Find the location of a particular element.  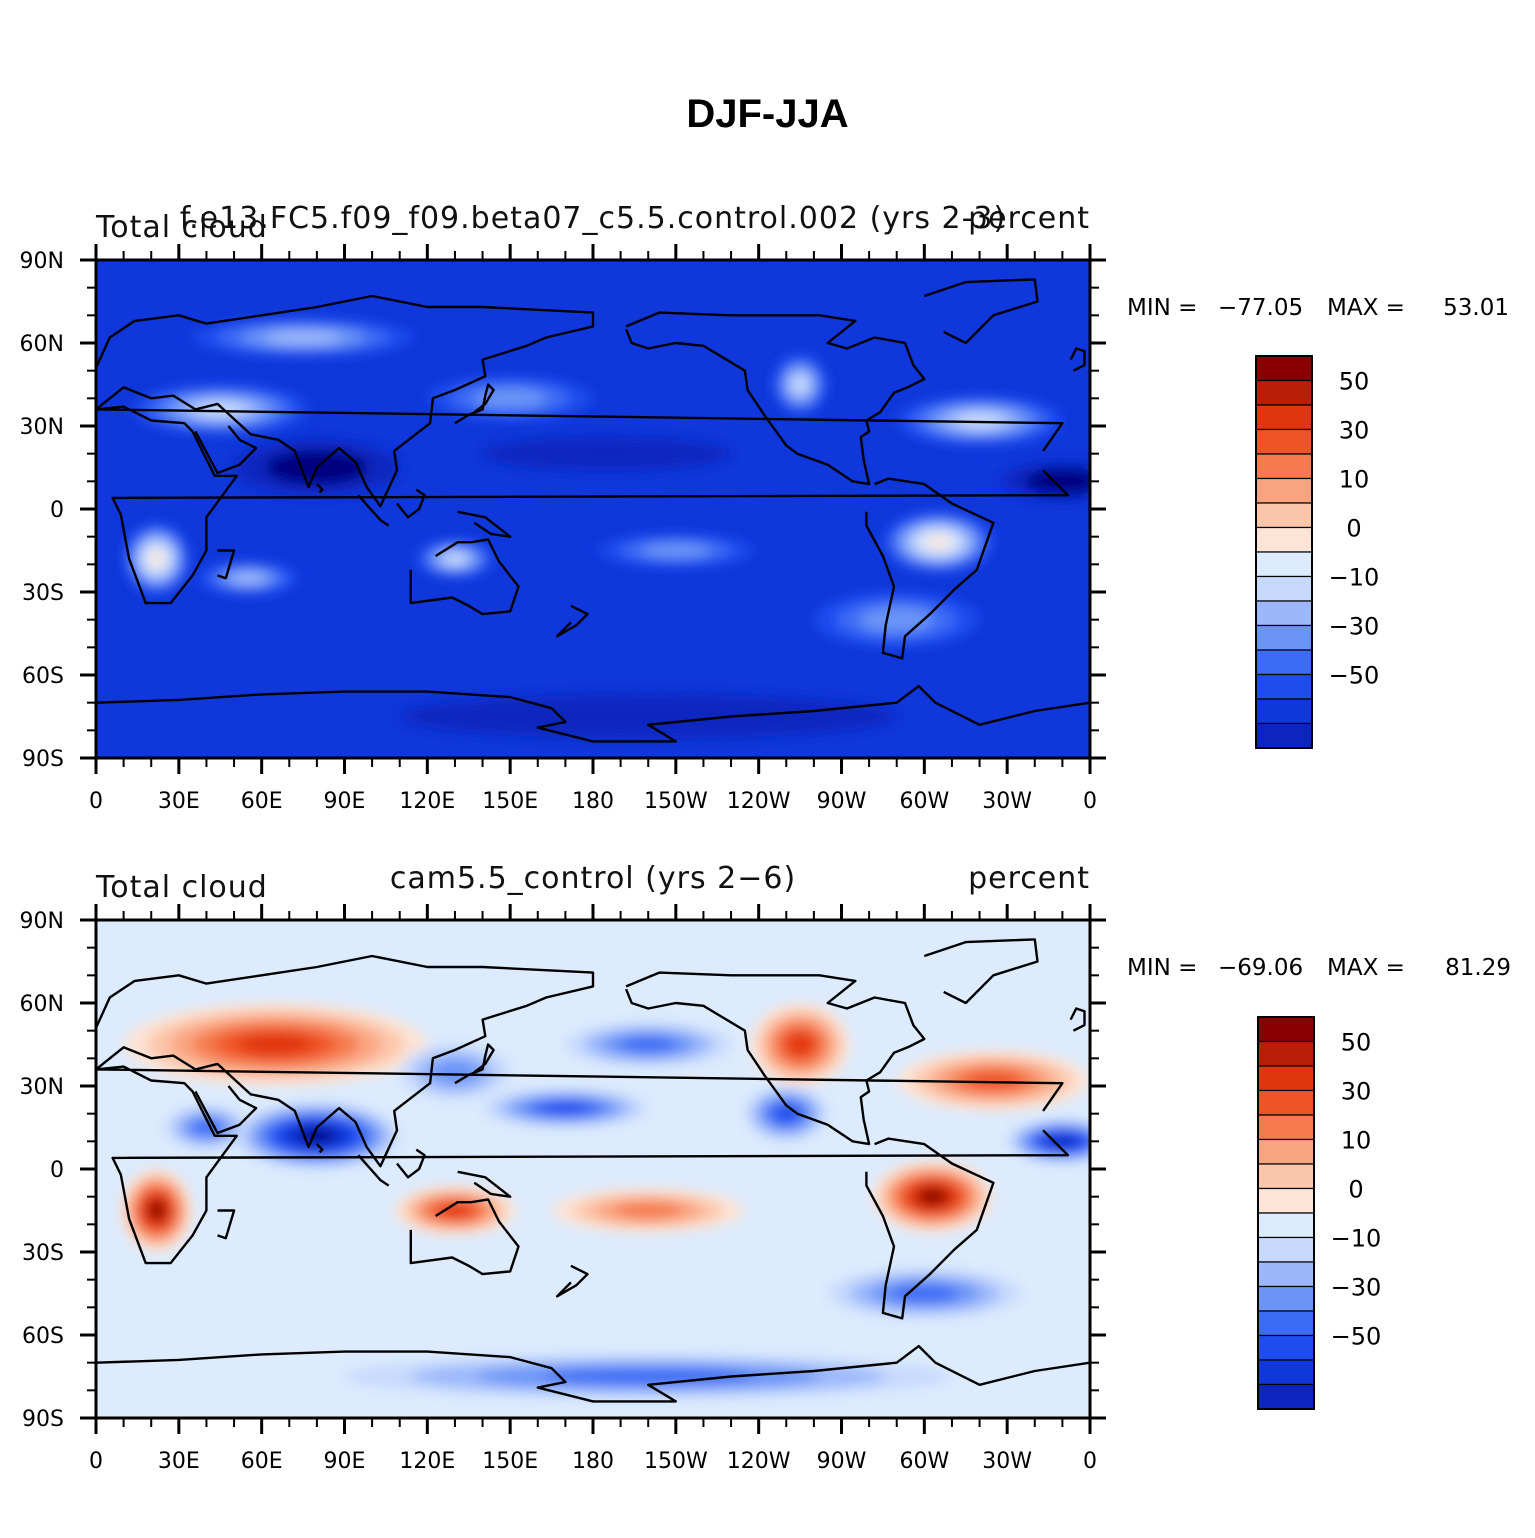

lon-tick-label: 30W is located at coordinates (1007, 801).